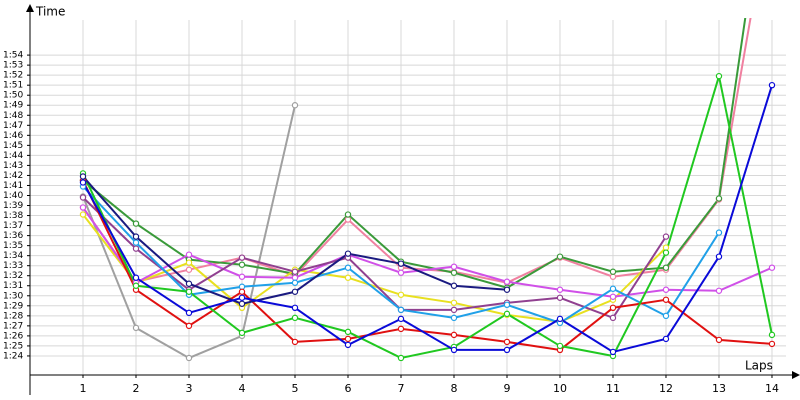  I want to click on y-tick-label: 1:42, so click(13, 176).